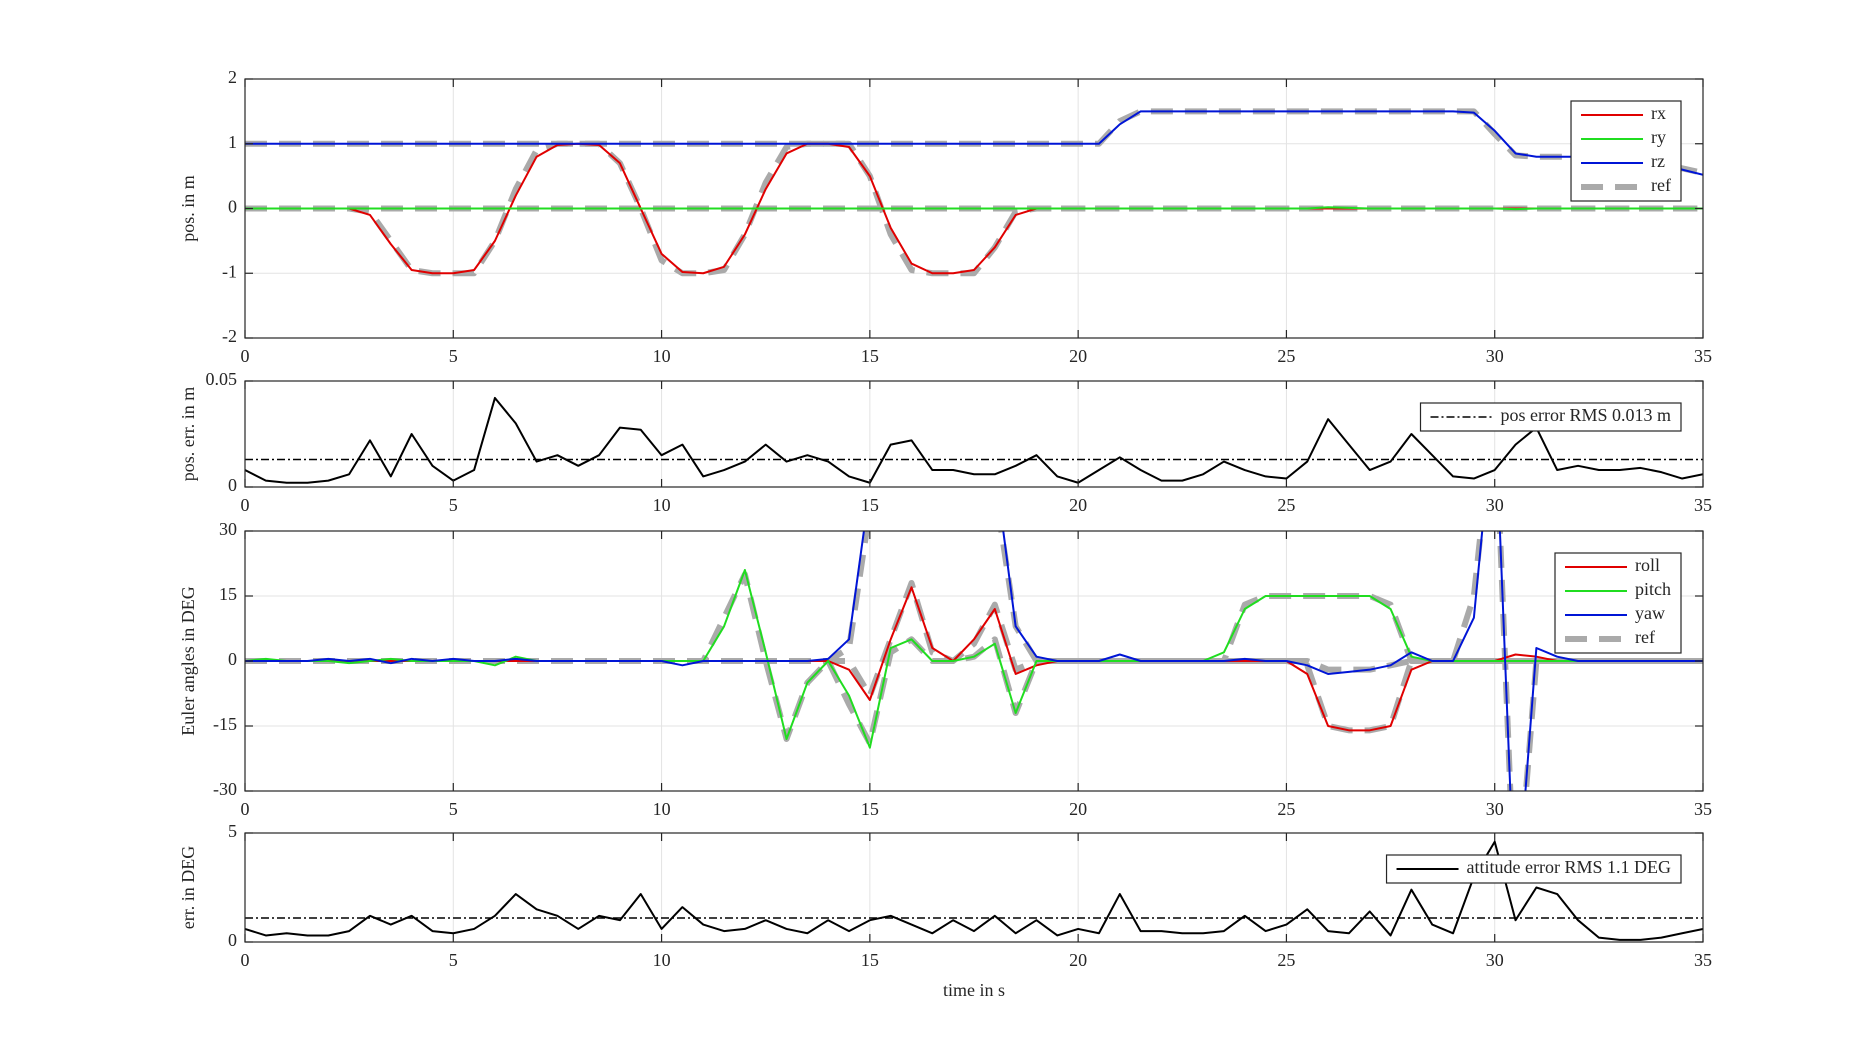 This screenshot has width=1871, height=1052. Describe the element at coordinates (1658, 161) in the screenshot. I see `legend-label: rz` at that location.